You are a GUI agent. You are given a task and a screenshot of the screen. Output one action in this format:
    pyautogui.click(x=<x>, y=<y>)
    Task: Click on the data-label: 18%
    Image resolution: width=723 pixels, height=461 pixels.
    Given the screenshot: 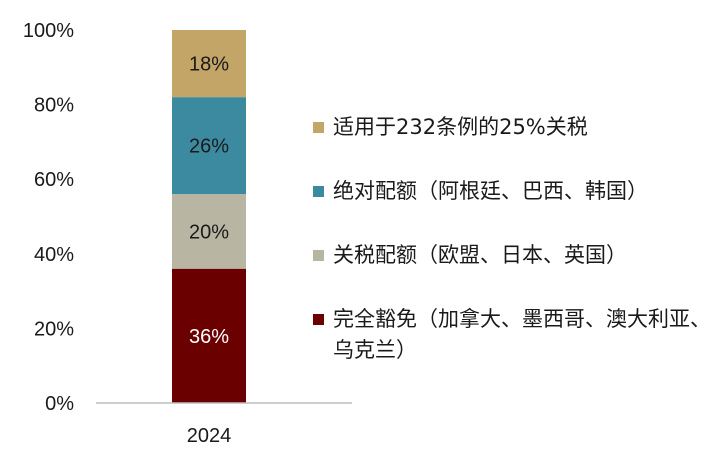 What is the action you would take?
    pyautogui.click(x=209, y=65)
    